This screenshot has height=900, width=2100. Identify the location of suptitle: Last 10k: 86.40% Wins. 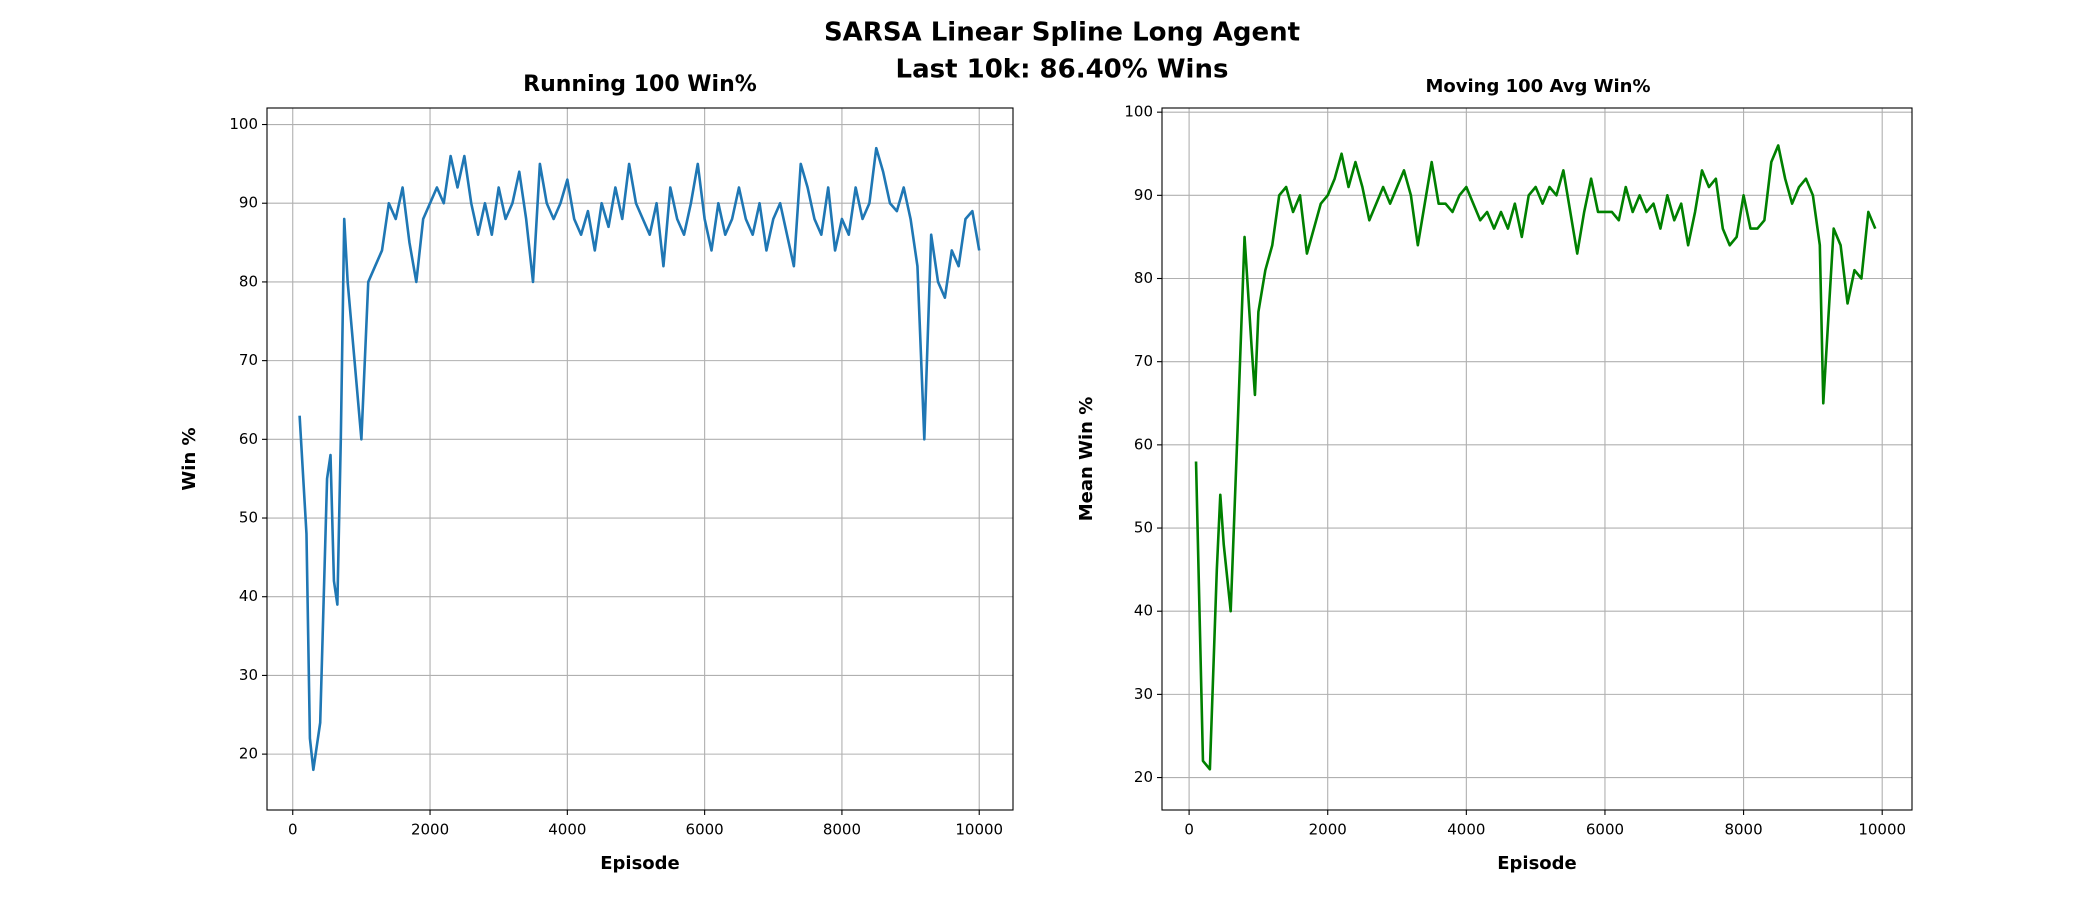
(1062, 70).